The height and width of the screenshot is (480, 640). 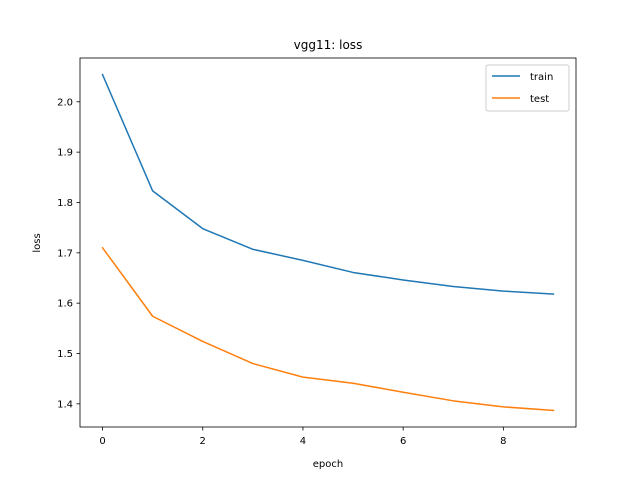 I want to click on y-tick-label: 2.0, so click(x=65, y=102).